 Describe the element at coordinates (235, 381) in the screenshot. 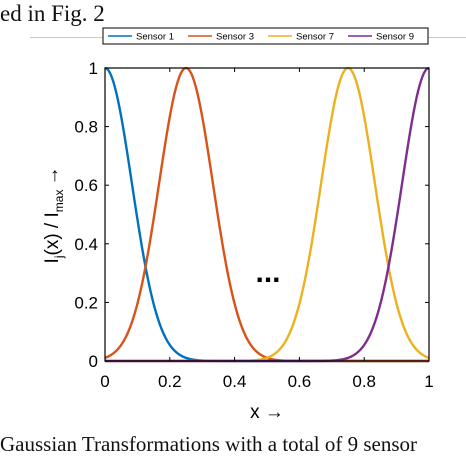

I see `x-tick-label: 0.4` at that location.